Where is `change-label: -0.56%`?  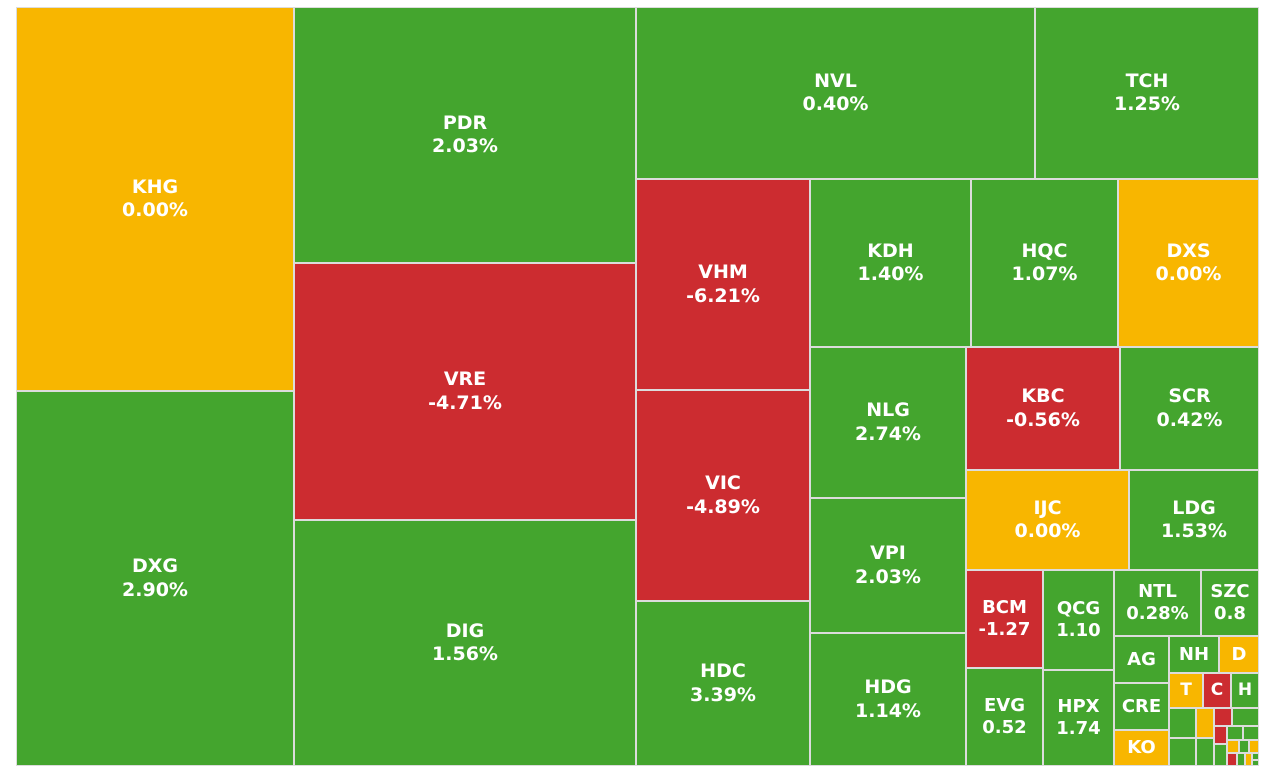
change-label: -0.56% is located at coordinates (1043, 419).